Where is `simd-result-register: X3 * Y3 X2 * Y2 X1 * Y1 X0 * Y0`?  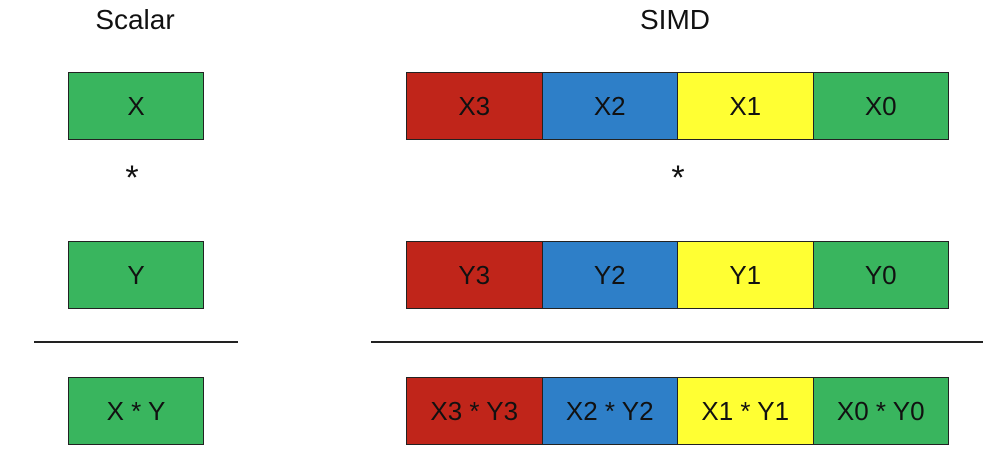 simd-result-register: X3 * Y3 X2 * Y2 X1 * Y1 X0 * Y0 is located at coordinates (677, 411).